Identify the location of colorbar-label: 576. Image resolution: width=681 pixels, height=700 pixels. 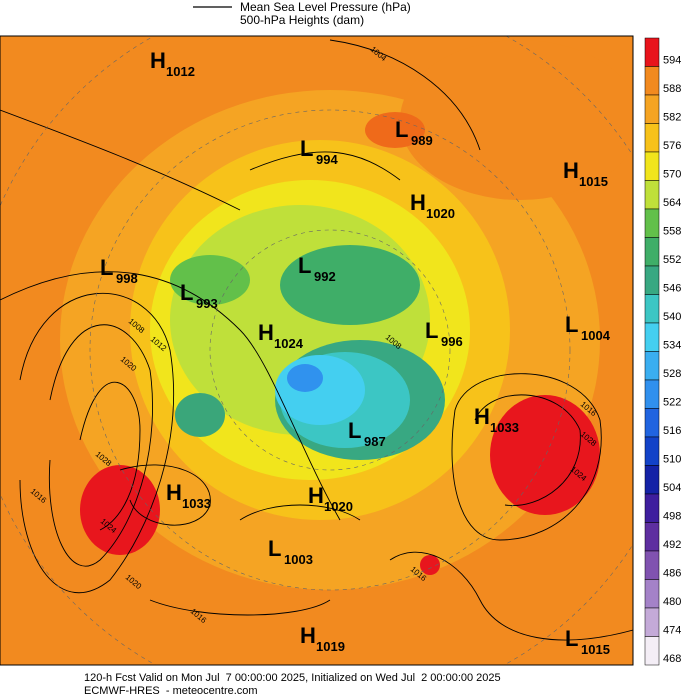
(672, 146).